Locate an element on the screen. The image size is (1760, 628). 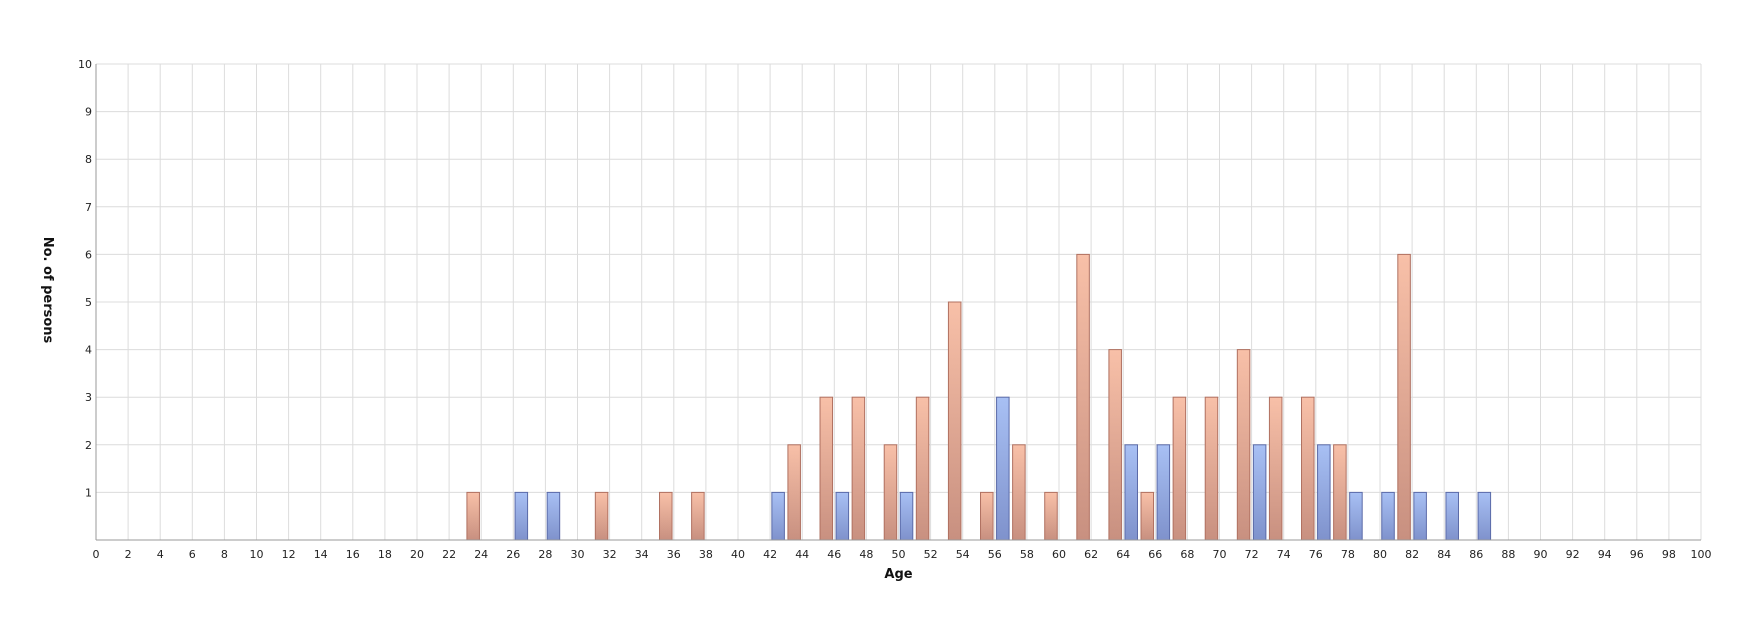
bar-age-82.5-series-1 is located at coordinates (1420, 516).